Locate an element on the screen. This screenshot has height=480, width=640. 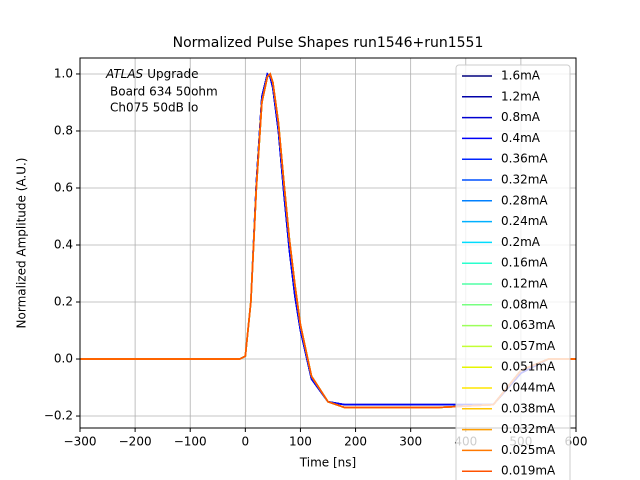
annotation: ATLAS Upgrade is located at coordinates (152, 74).